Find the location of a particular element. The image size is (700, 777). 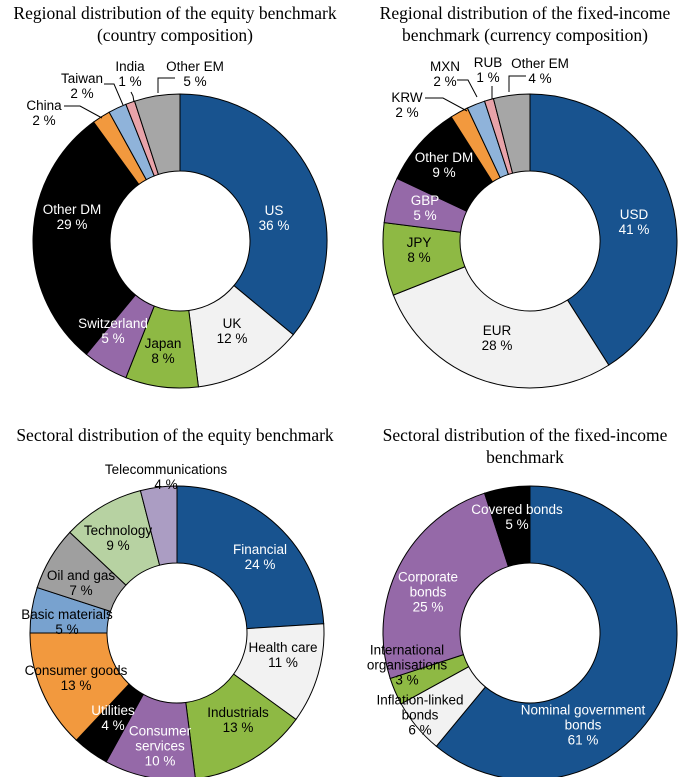

slice-label-covered-bonds: Covered bonds 5 % is located at coordinates (517, 517).